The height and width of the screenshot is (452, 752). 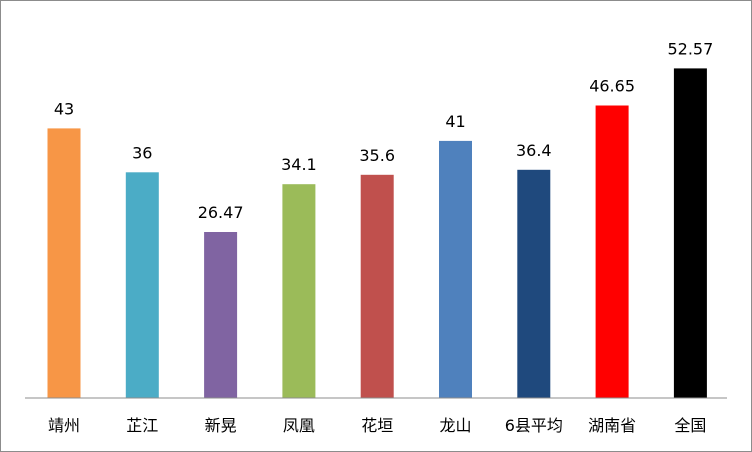 I want to click on x-tick-label-2: 新晃, so click(x=221, y=425).